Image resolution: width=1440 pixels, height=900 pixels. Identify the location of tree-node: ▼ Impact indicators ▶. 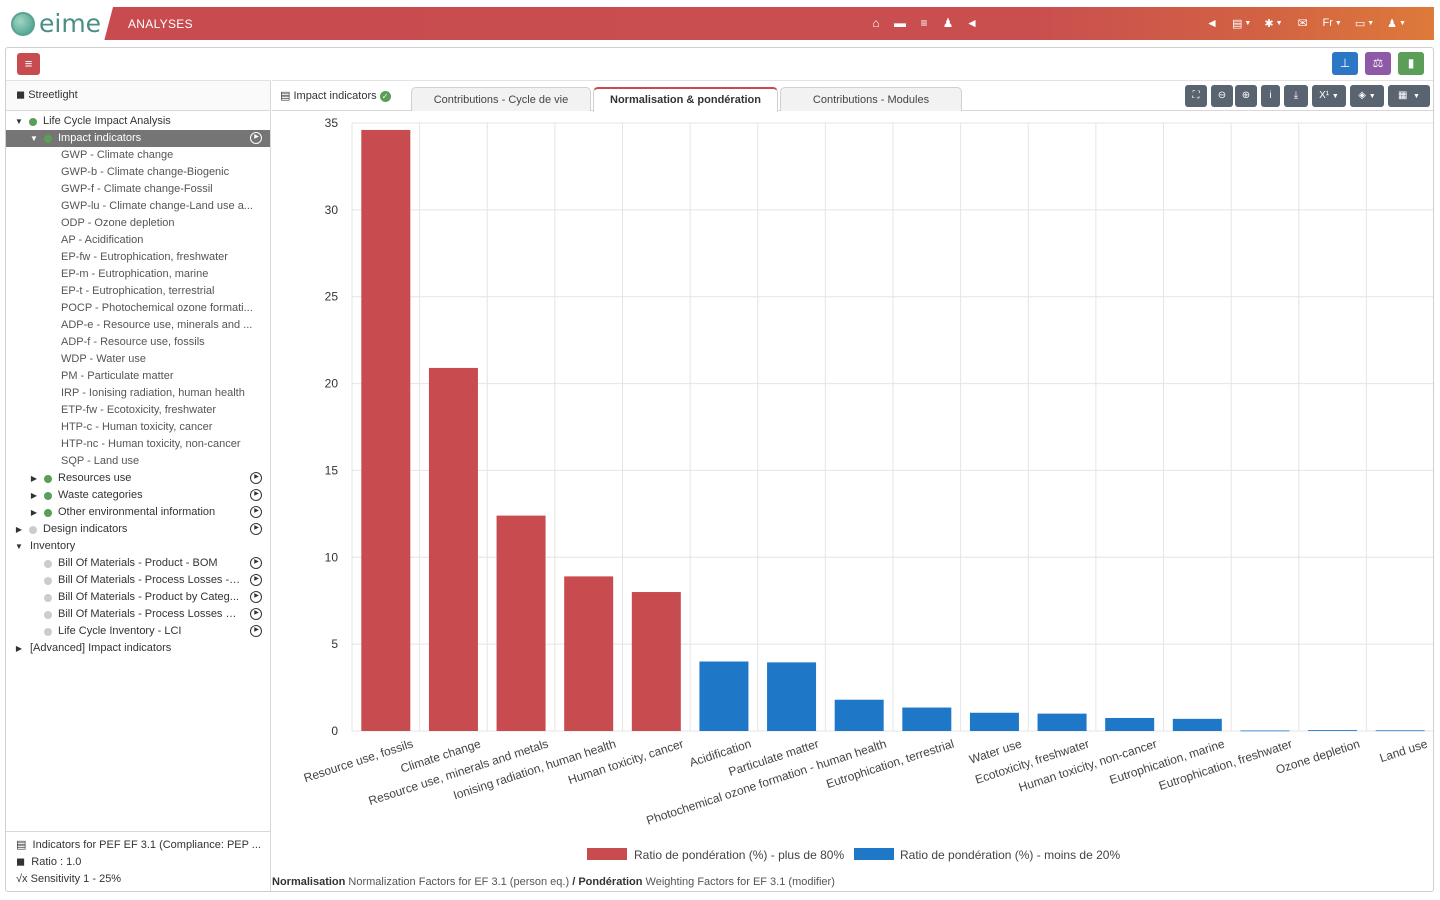
(138, 138).